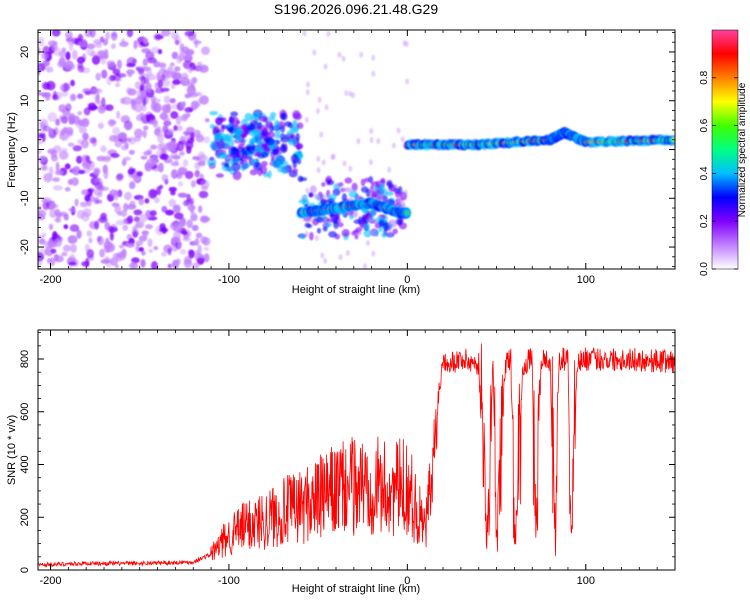  Describe the element at coordinates (25, 198) in the screenshot. I see `y-tick-label: -10` at that location.